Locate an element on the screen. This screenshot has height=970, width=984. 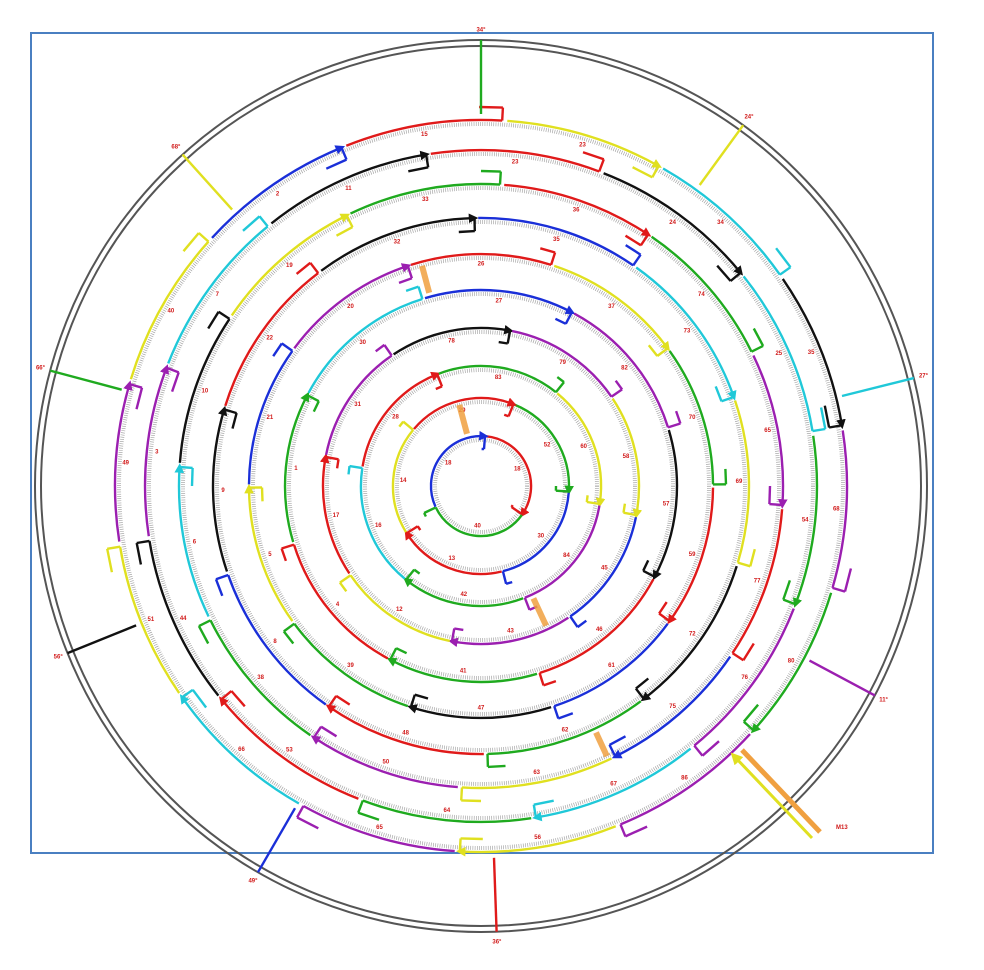
strand-label: 1 is located at coordinates (296, 469).